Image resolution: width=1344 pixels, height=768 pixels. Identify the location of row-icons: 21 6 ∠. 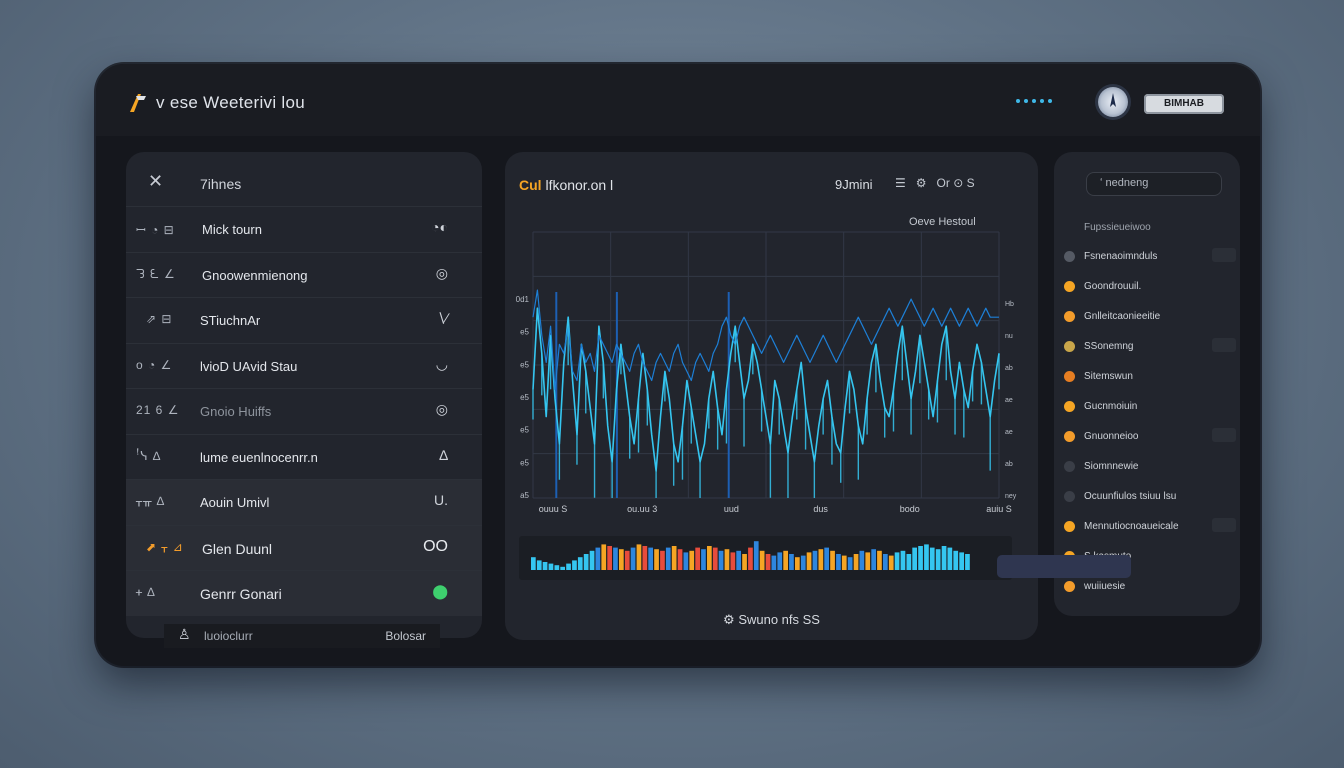
(158, 410).